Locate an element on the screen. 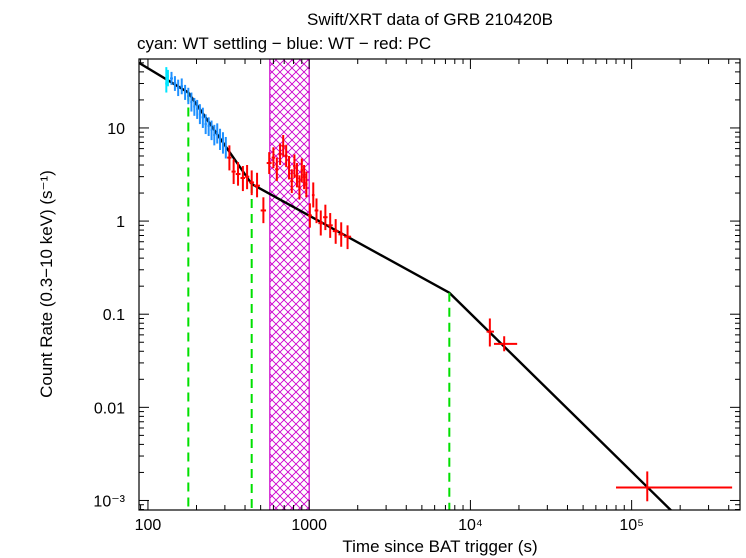 This screenshot has width=746, height=558. series-wt is located at coordinates (198, 115).